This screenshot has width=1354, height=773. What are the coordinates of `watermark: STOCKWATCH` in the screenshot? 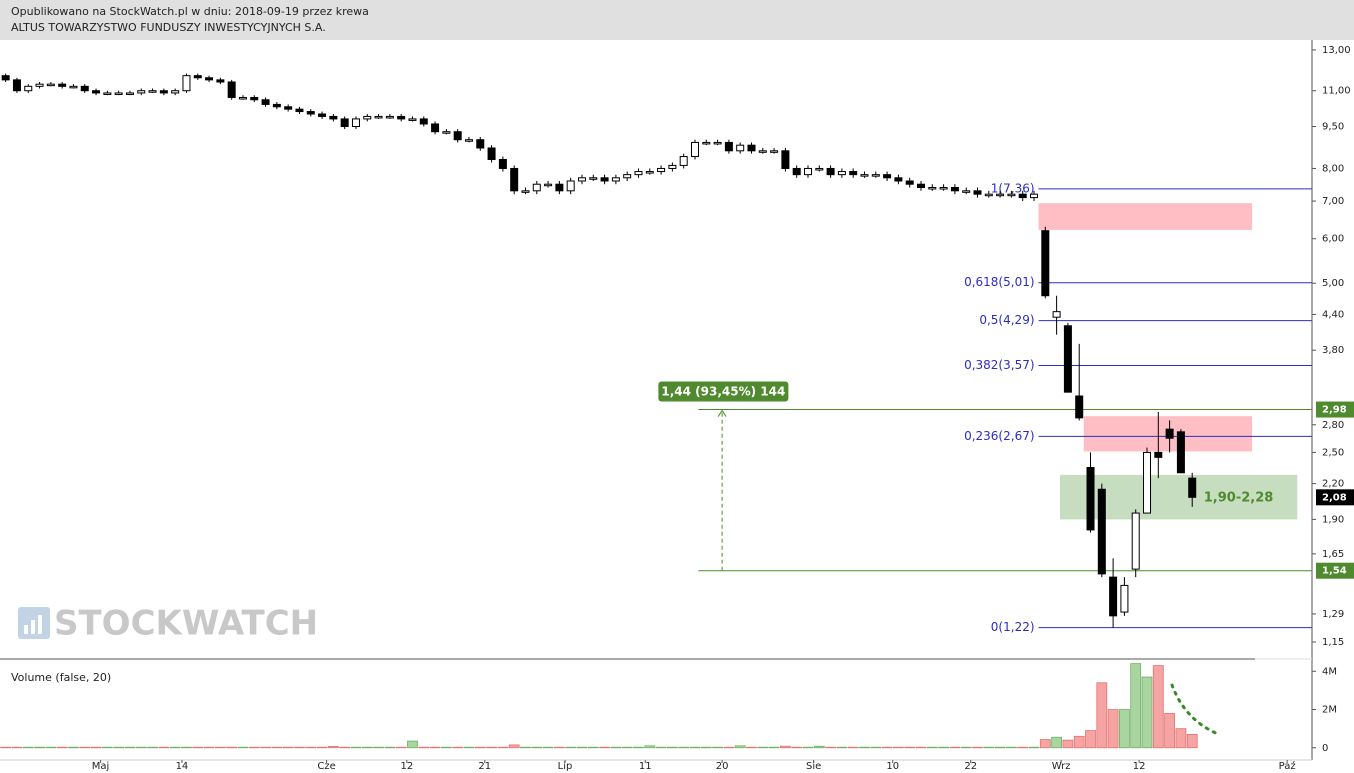 It's located at (186, 624).